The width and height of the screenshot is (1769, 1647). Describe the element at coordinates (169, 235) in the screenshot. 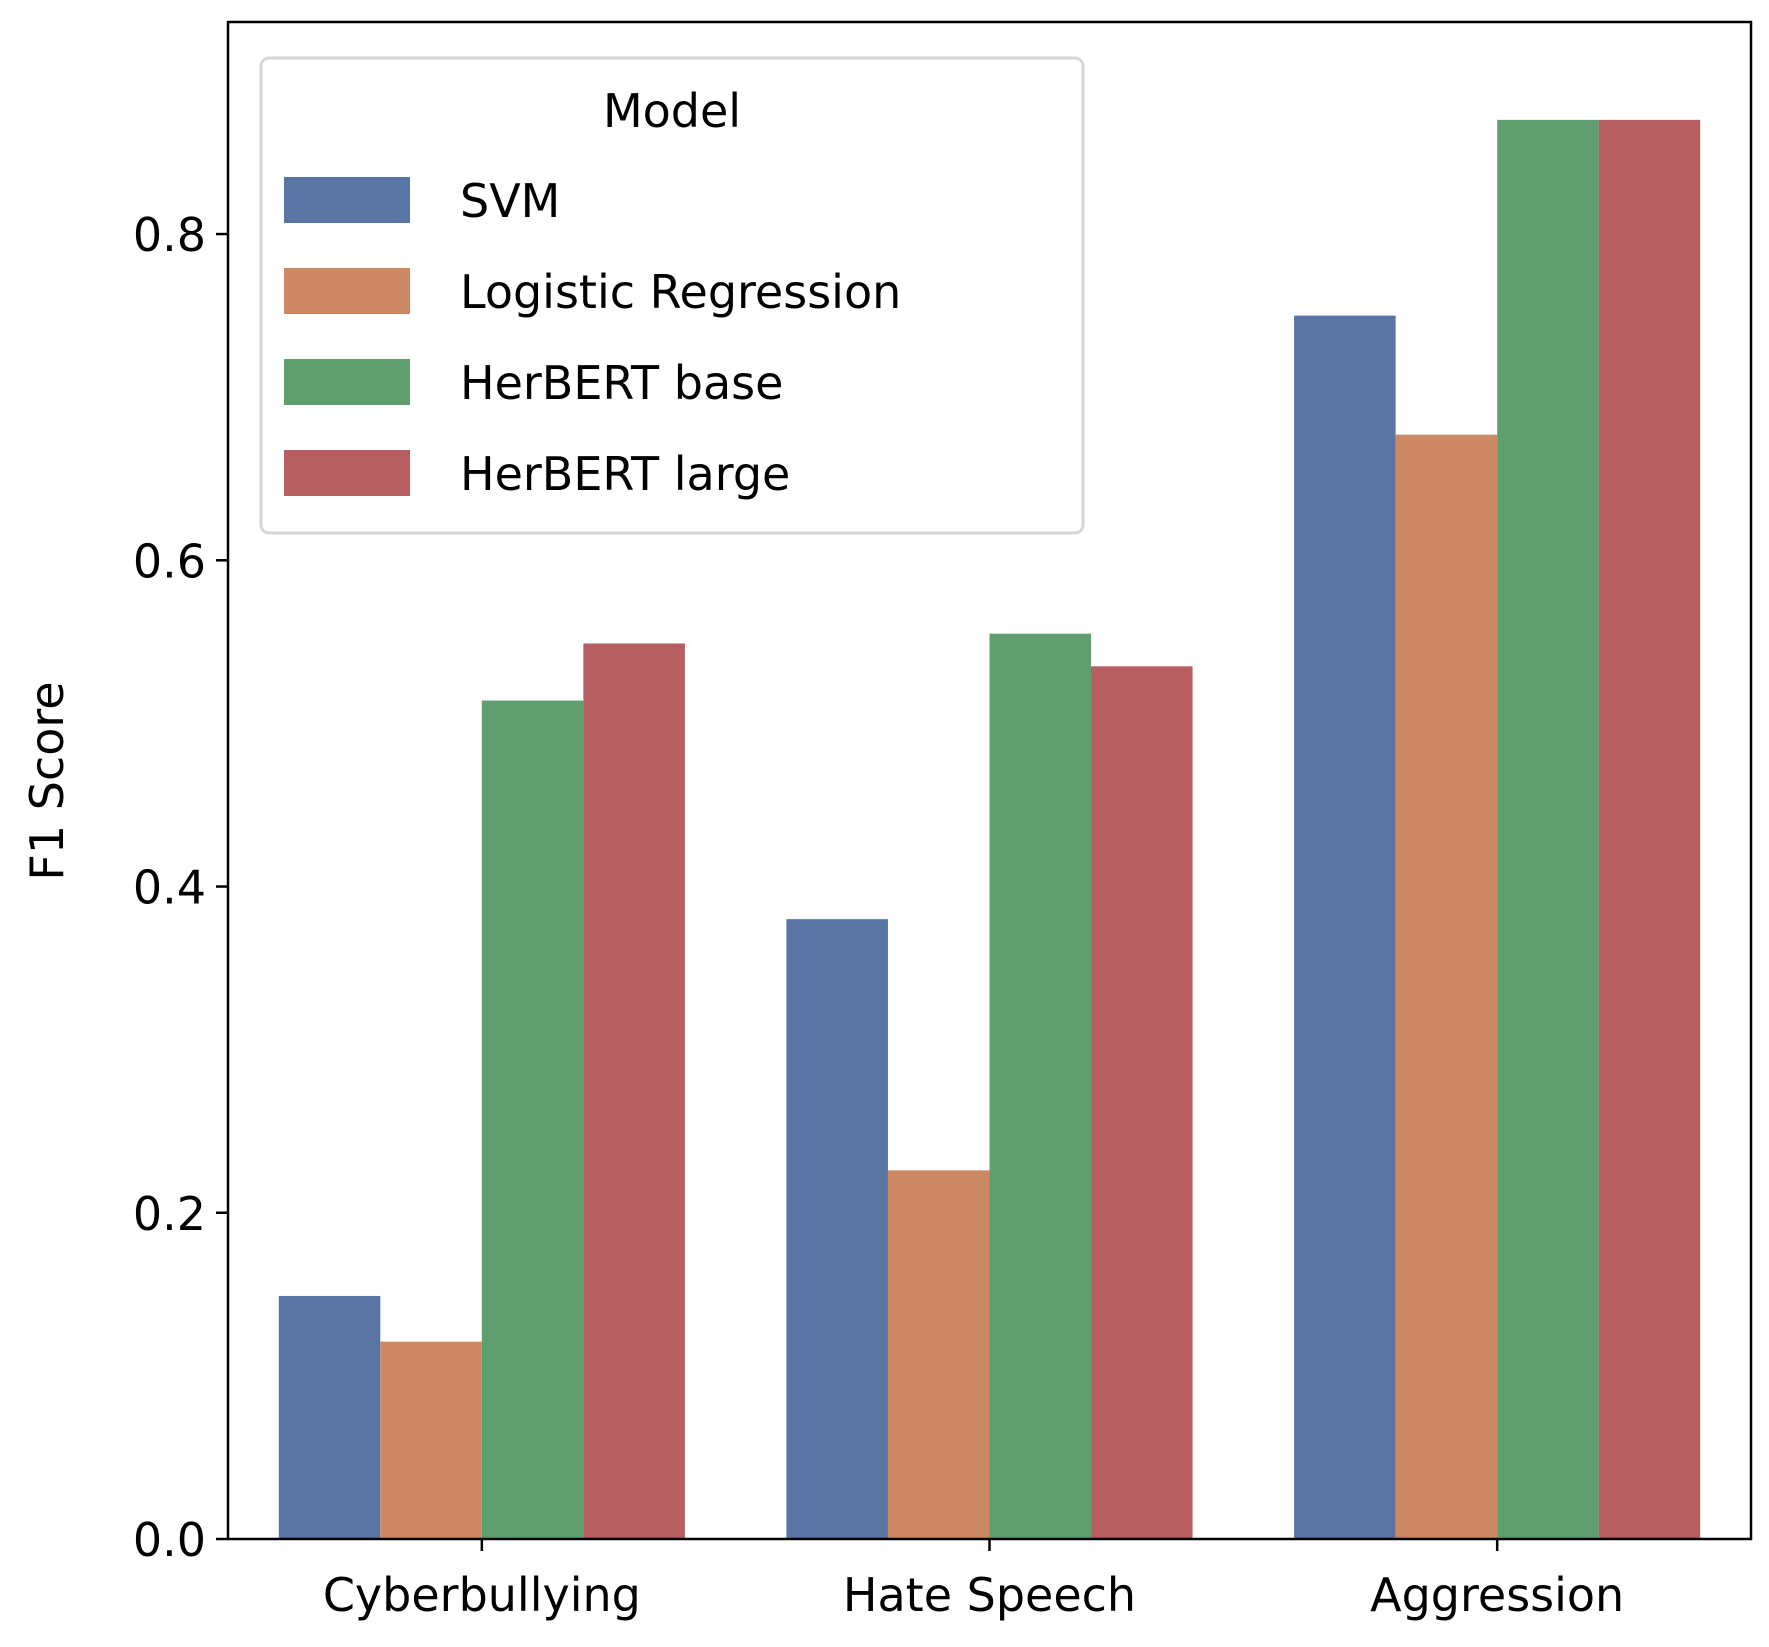

I see `y-tick-label: 0.8` at that location.